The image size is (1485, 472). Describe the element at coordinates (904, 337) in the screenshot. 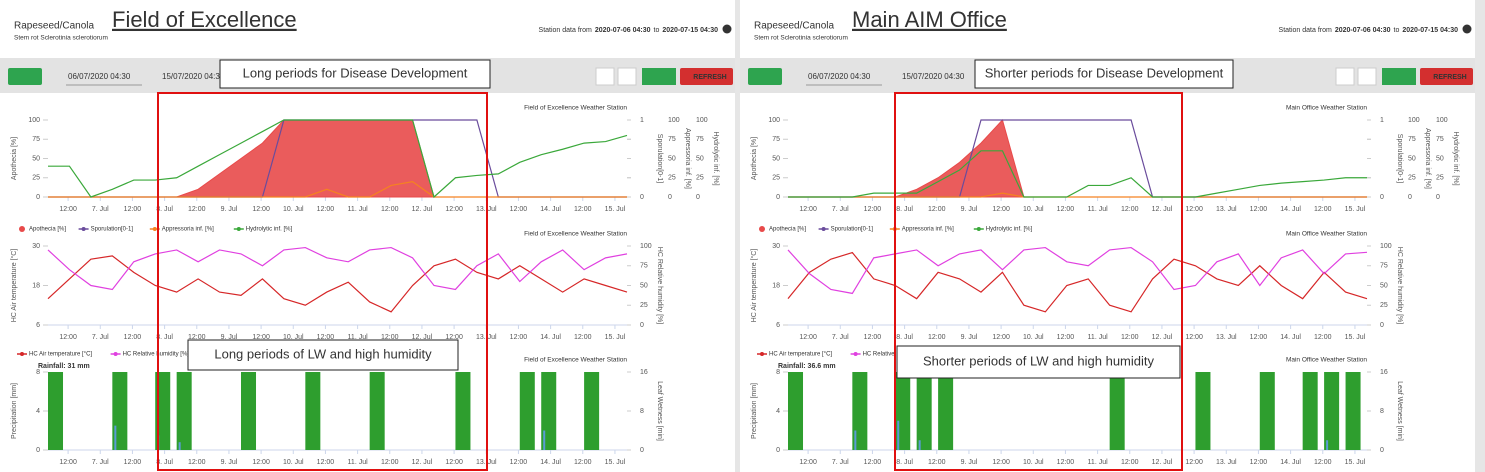

I see `x-tick-label: 8. Jul` at that location.